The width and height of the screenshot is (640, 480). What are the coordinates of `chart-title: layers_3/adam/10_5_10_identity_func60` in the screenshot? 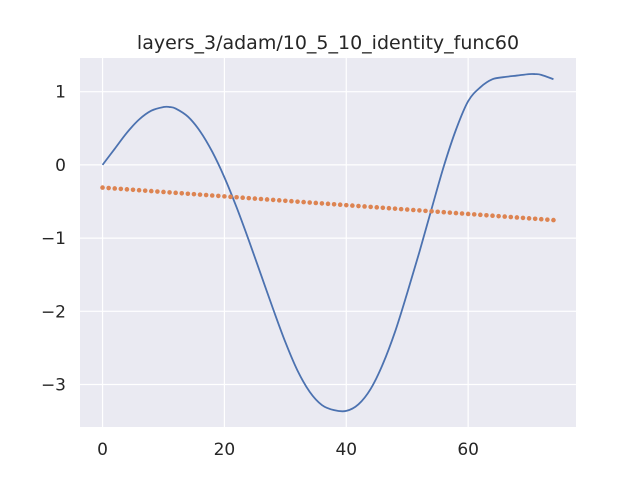 It's located at (328, 43).